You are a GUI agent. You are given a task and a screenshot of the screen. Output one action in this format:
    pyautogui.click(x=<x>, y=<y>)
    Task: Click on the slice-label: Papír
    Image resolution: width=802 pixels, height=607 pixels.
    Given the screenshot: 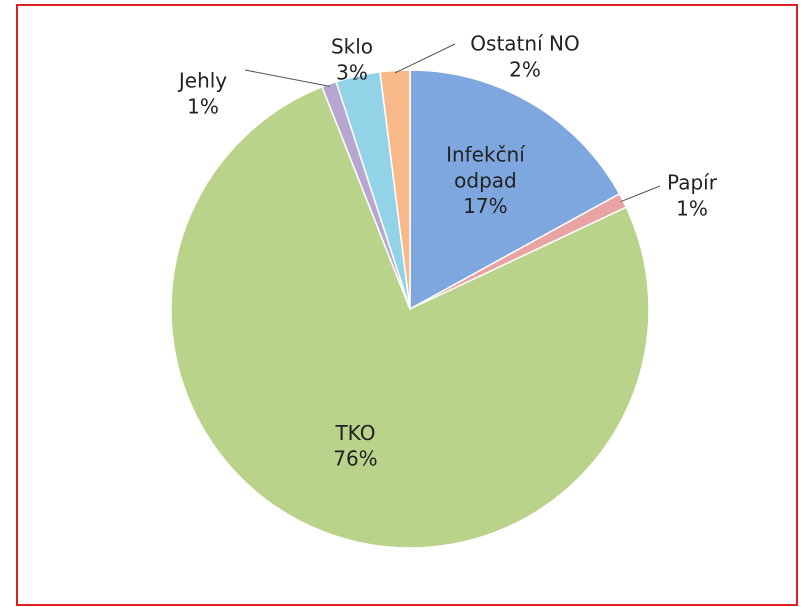 What is the action you would take?
    pyautogui.click(x=692, y=183)
    